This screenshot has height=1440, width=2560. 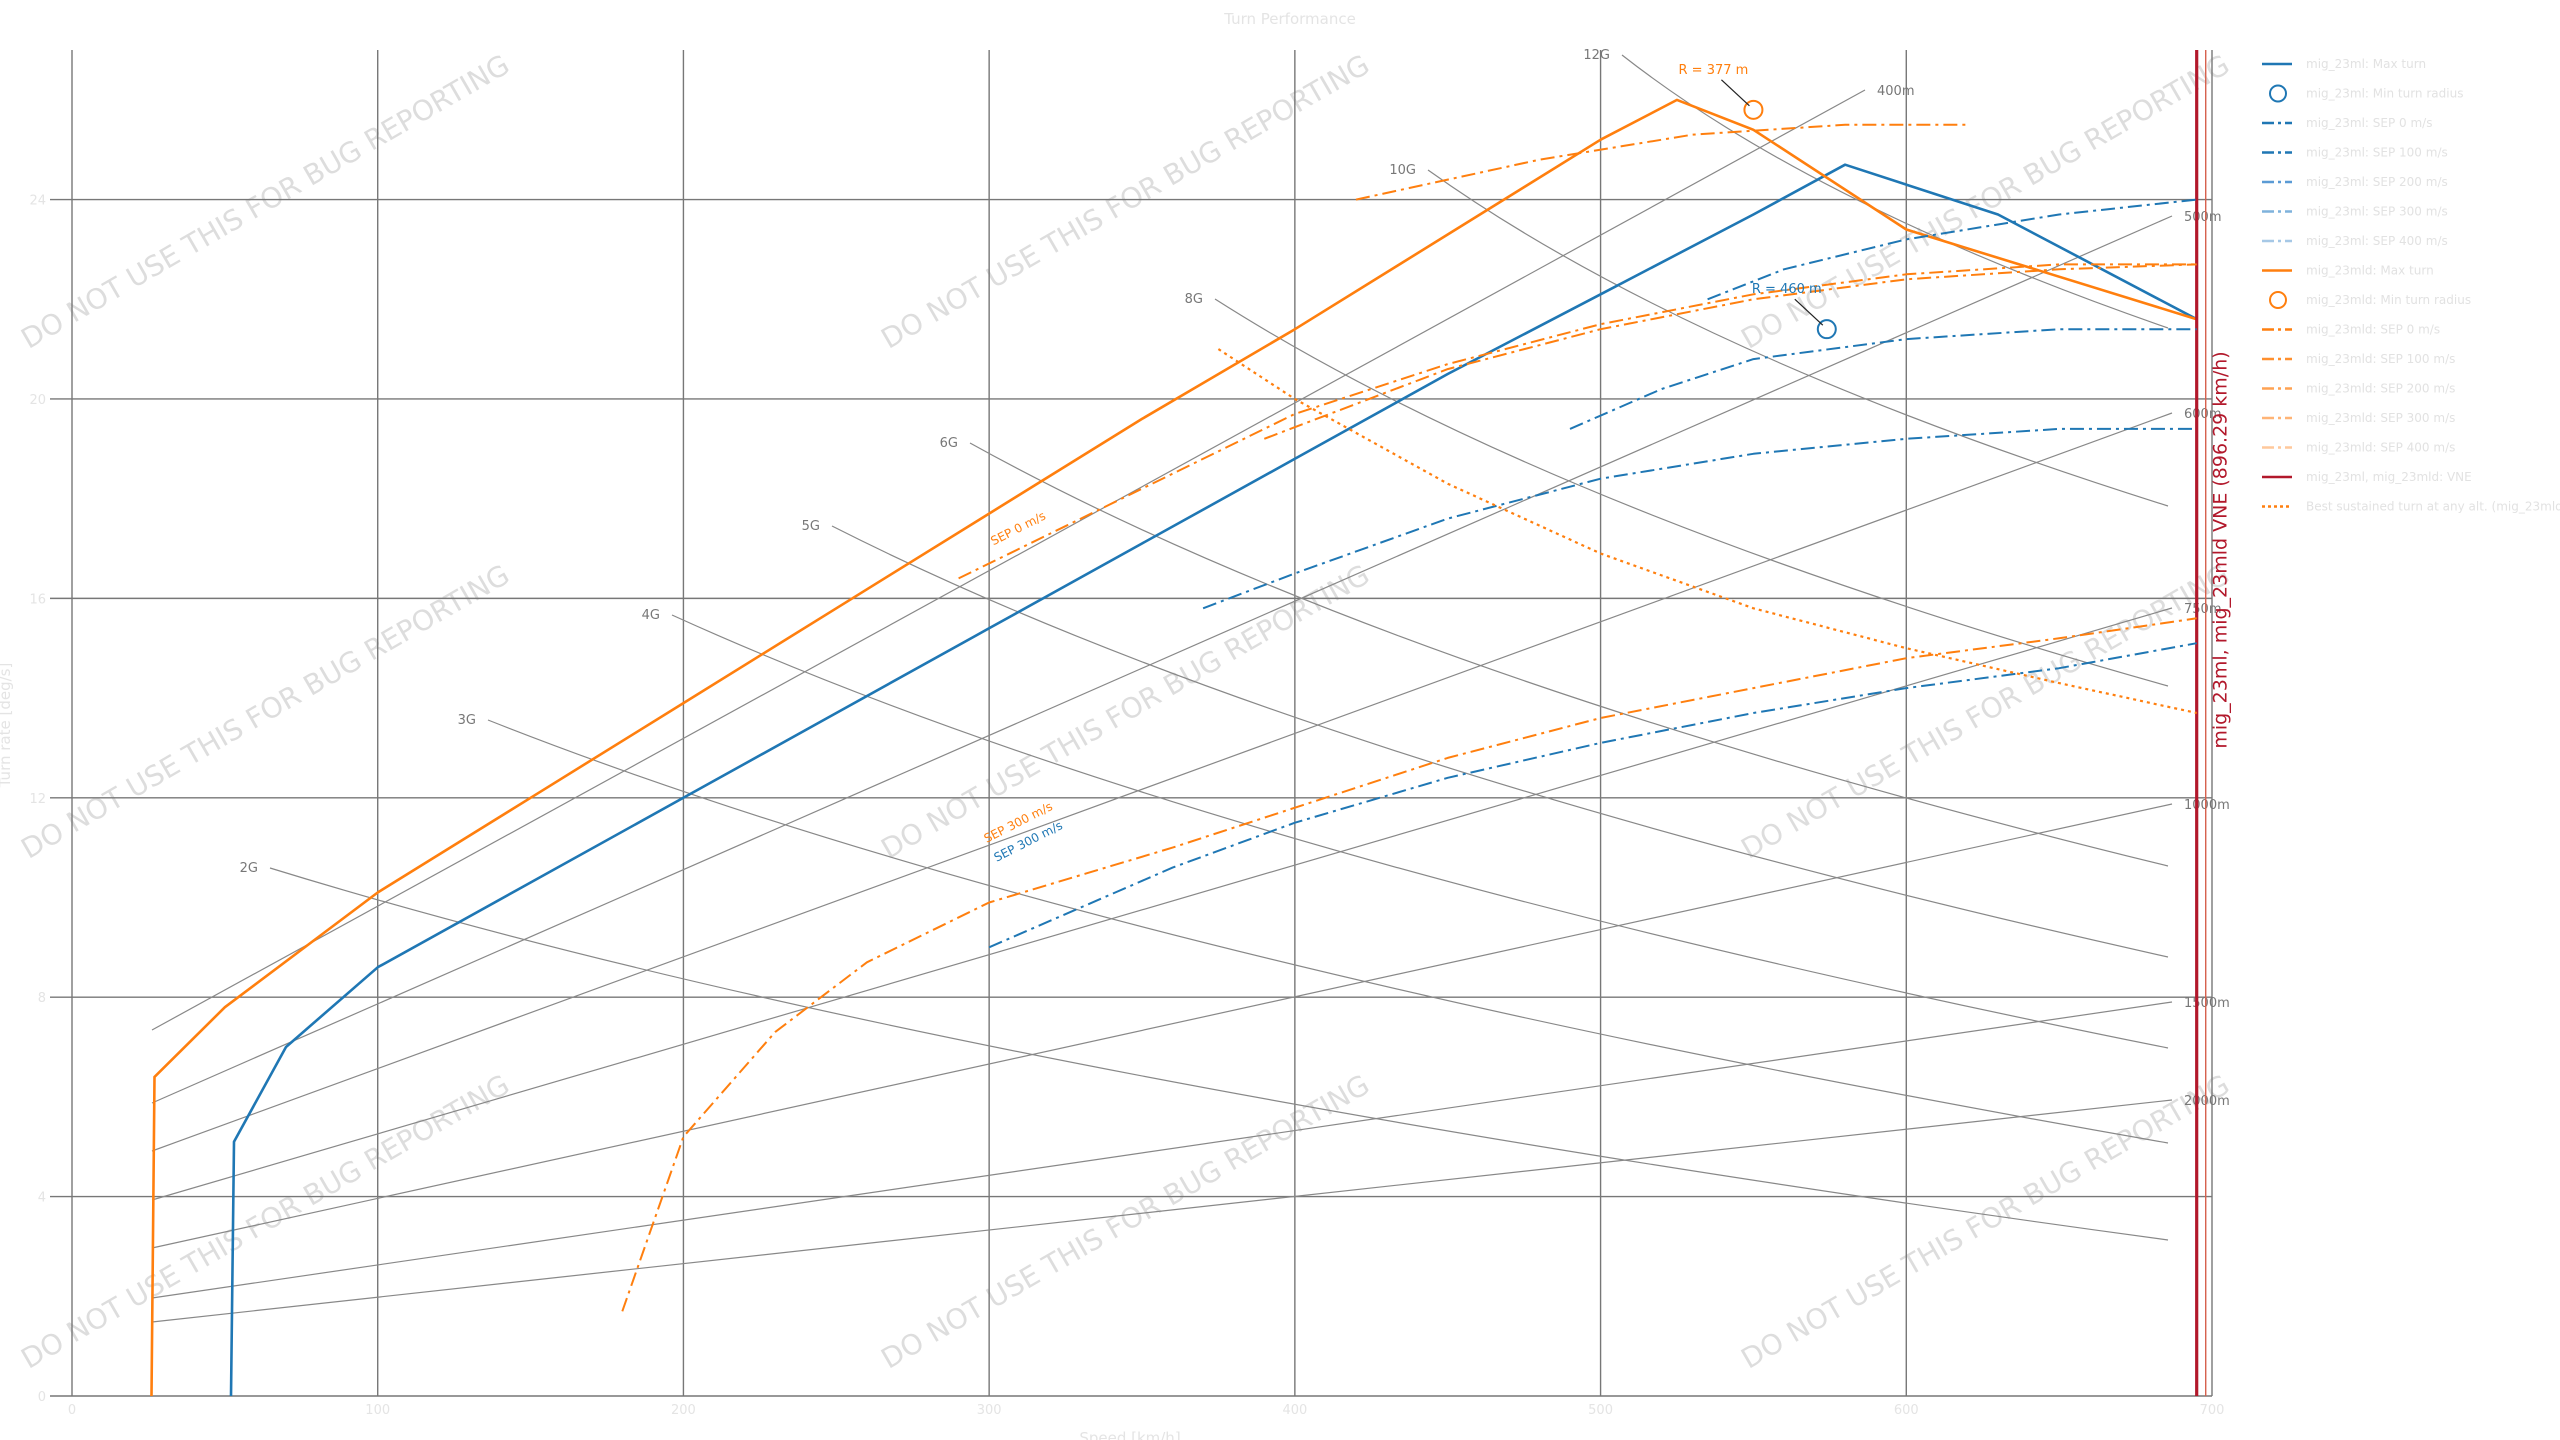 I want to click on legend-label: mig_23mld: Max turn, so click(x=2370, y=271).